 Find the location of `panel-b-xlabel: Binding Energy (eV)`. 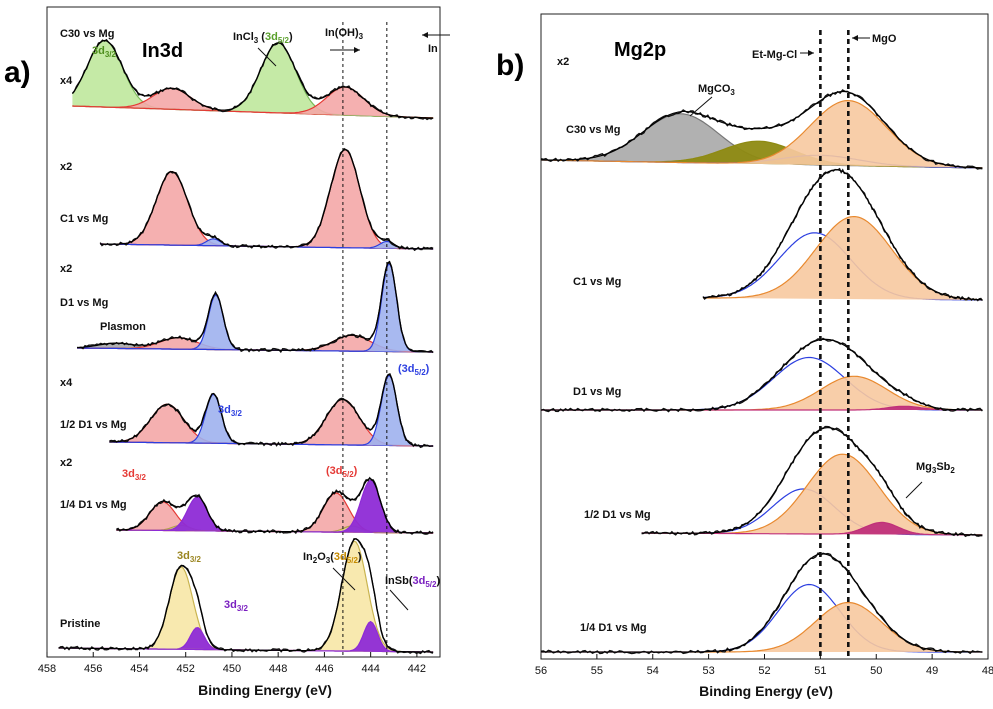

panel-b-xlabel: Binding Energy (eV) is located at coordinates (766, 691).